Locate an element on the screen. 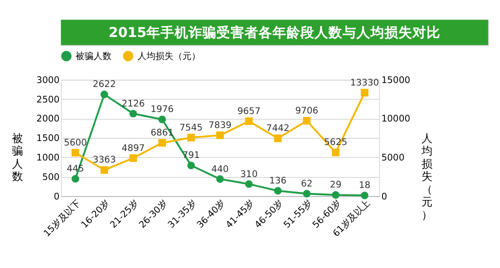 This screenshot has height=268, width=500. data-label: 7545 is located at coordinates (191, 128).